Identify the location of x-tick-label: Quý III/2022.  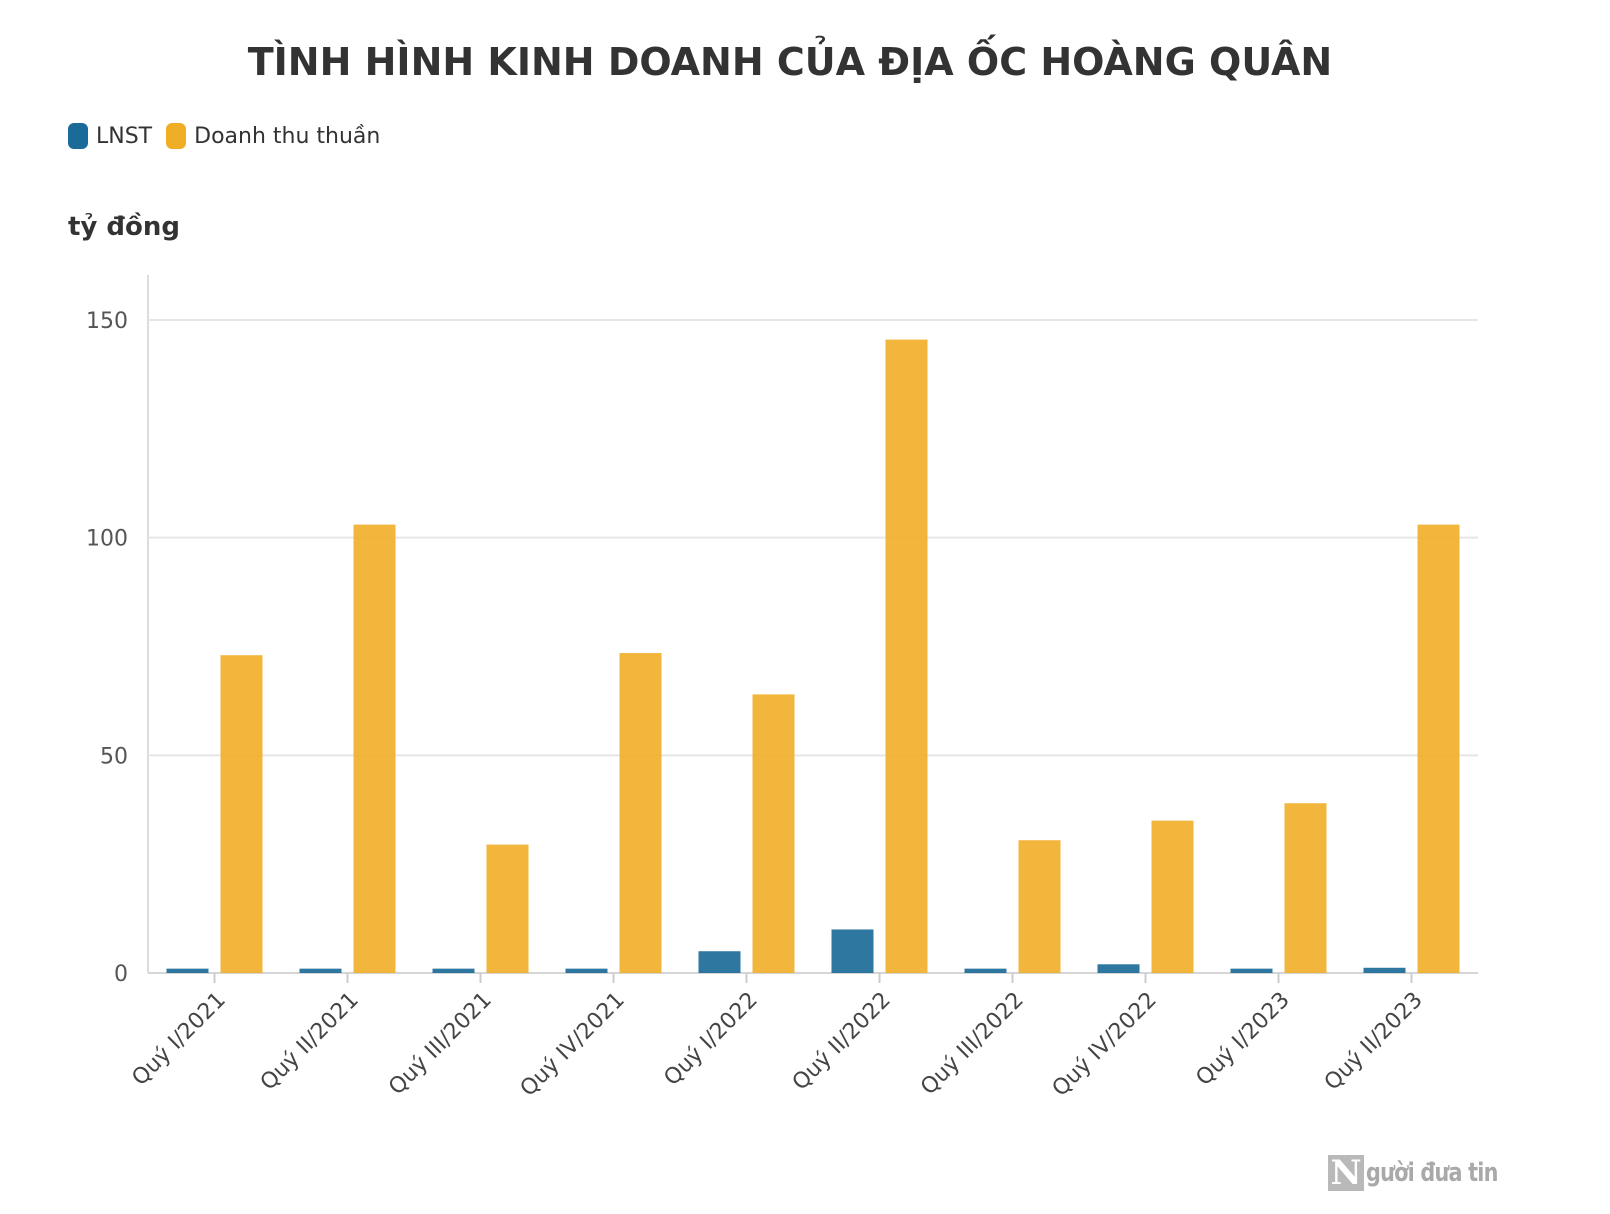
(972, 1044).